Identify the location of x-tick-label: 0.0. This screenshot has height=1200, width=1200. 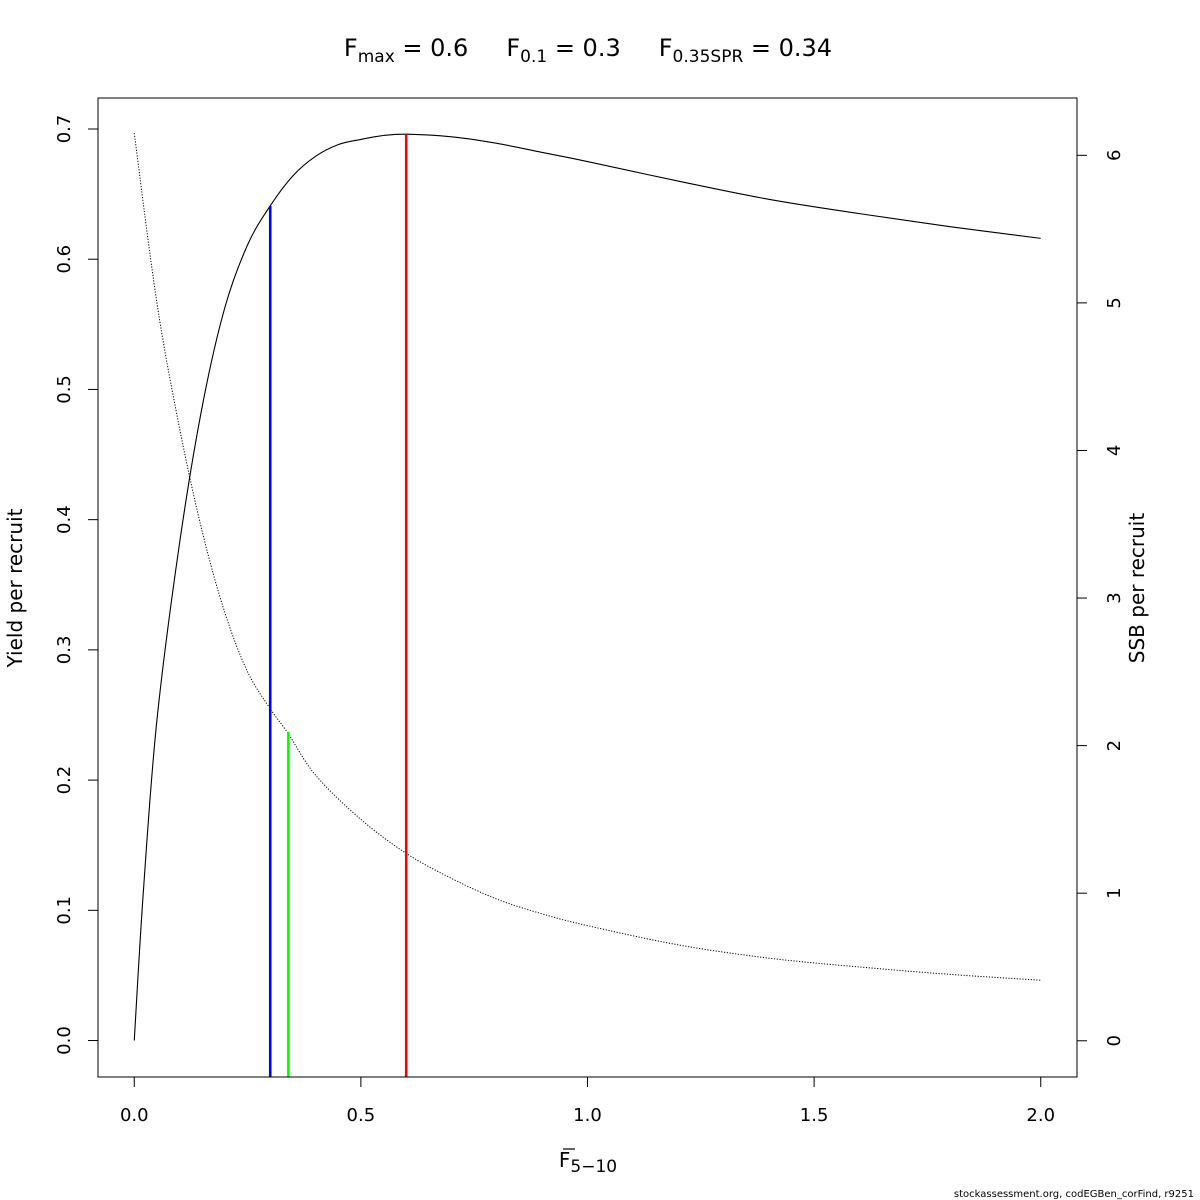
(134, 1115).